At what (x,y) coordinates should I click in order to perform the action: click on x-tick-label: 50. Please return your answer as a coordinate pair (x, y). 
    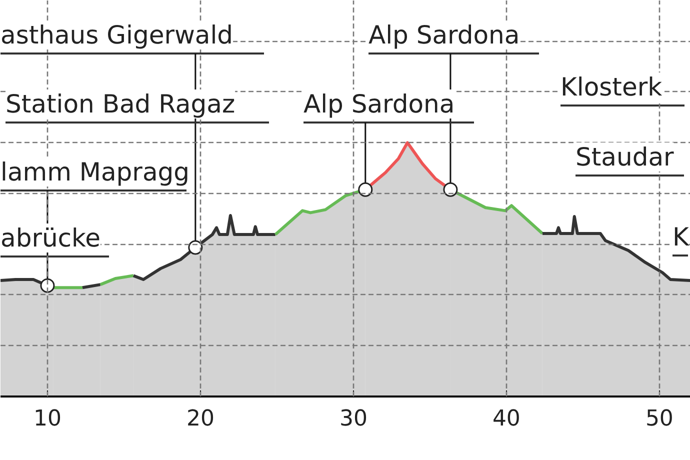
    Looking at the image, I should click on (659, 419).